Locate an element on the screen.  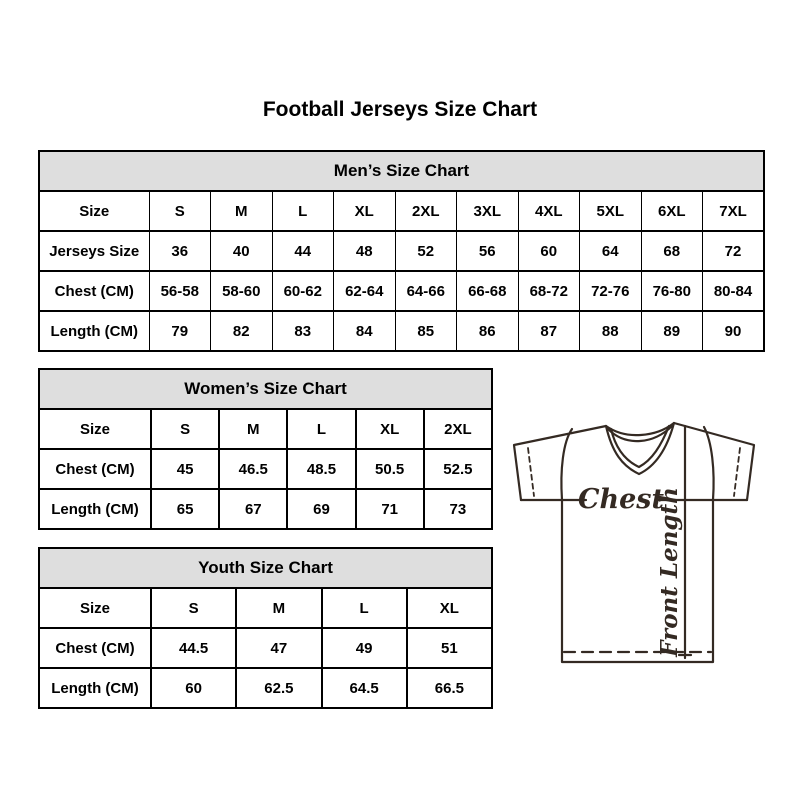
row-label-cell: Jerseys Size is located at coordinates (94, 251).